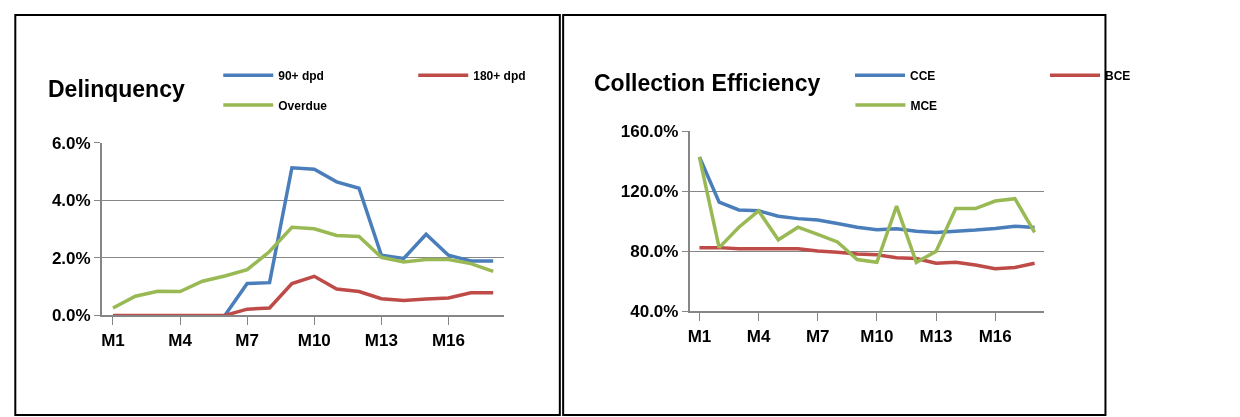 The width and height of the screenshot is (1240, 417). Describe the element at coordinates (301, 75) in the screenshot. I see `legend-label: 90+ dpd` at that location.